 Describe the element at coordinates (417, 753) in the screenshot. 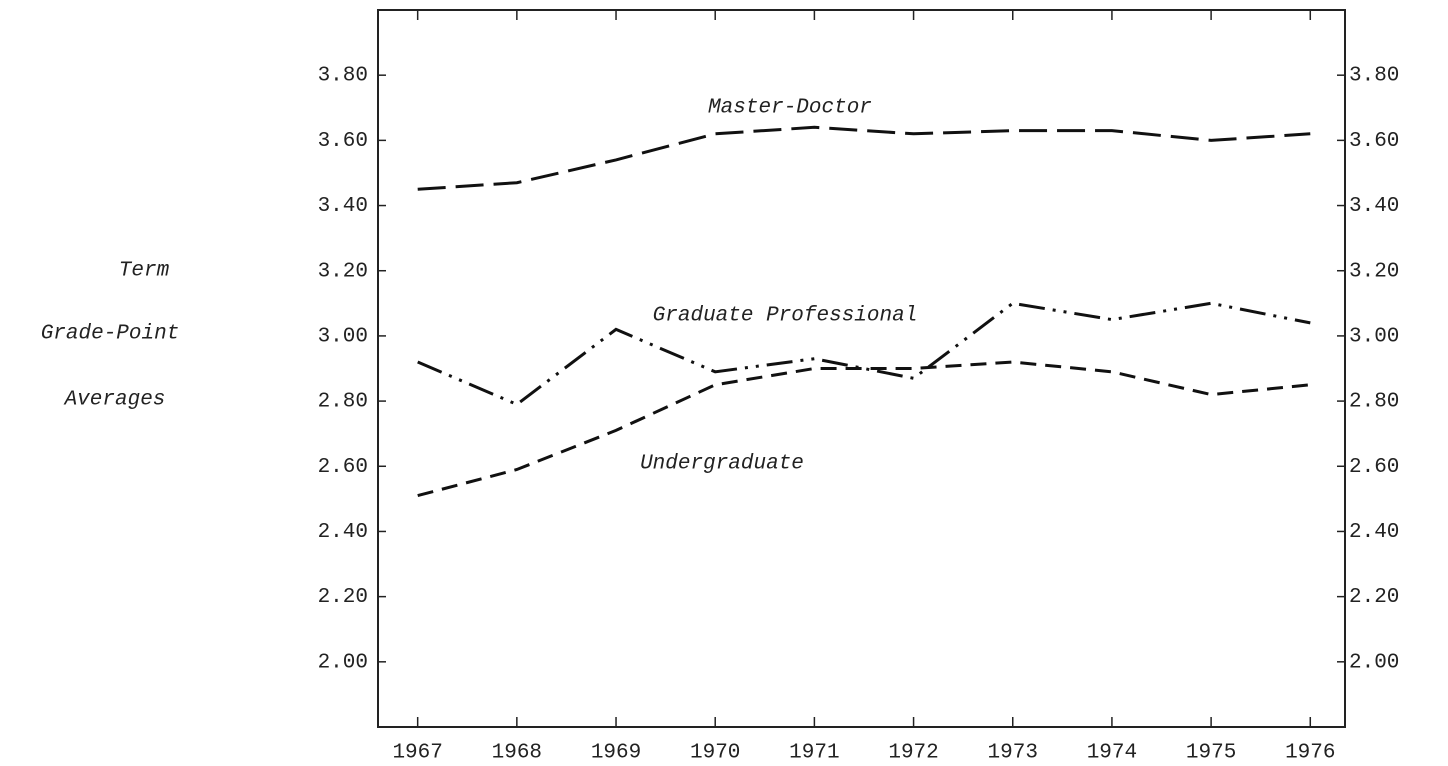

I see `x-tick-label: 1967` at that location.